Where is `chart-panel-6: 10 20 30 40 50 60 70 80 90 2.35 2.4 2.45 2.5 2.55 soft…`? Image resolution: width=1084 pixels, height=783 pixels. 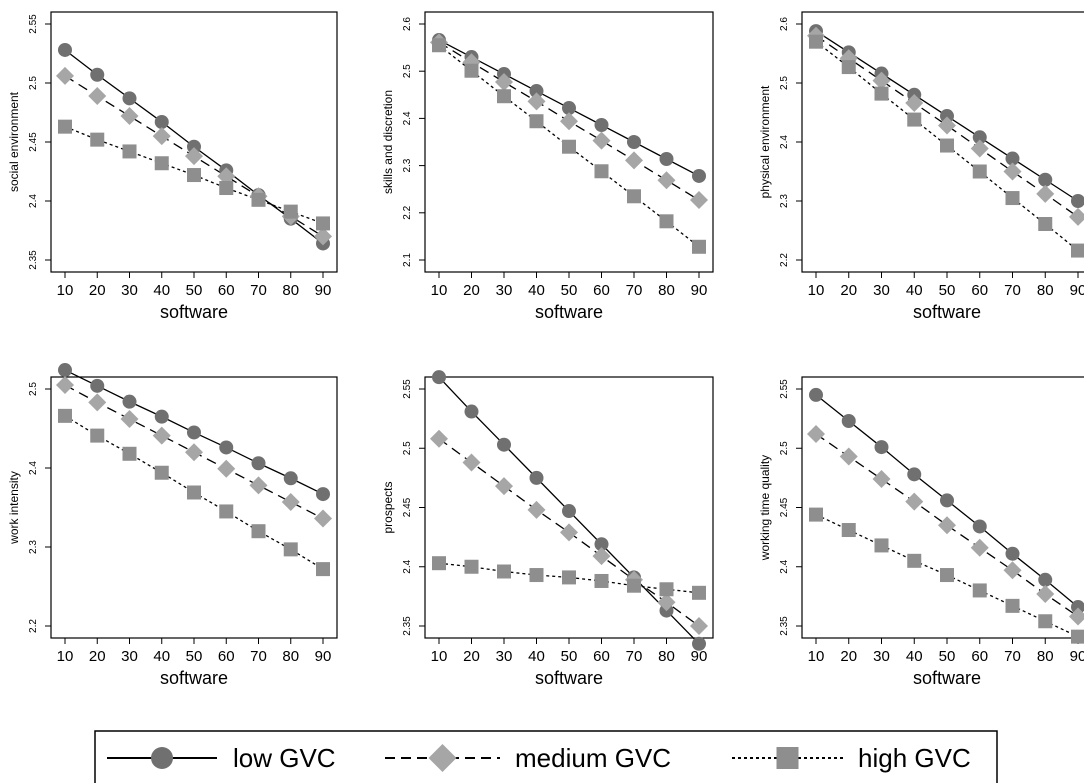 chart-panel-6: 10 20 30 40 50 60 70 80 90 2.35 2.4 2.45 2.5 2.55 soft… is located at coordinates (921, 532).